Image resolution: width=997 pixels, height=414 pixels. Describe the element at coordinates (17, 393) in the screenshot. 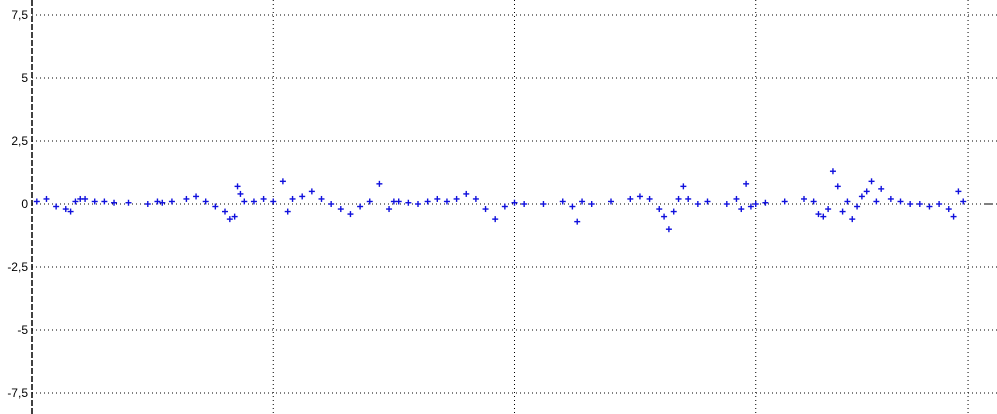

I see `y-tick-label: -7,5` at that location.